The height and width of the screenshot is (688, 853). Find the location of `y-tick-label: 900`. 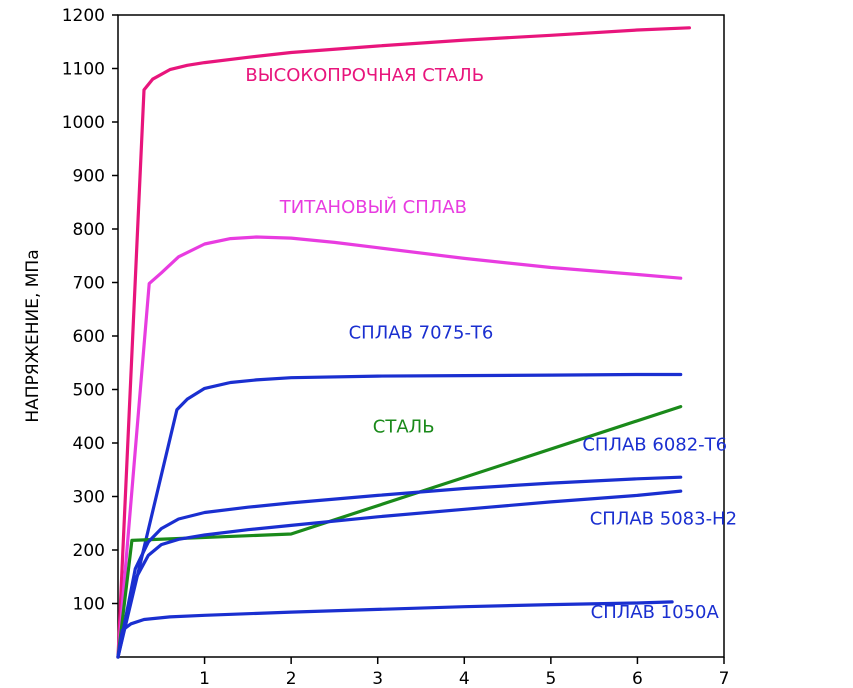

y-tick-label: 900 is located at coordinates (89, 177).